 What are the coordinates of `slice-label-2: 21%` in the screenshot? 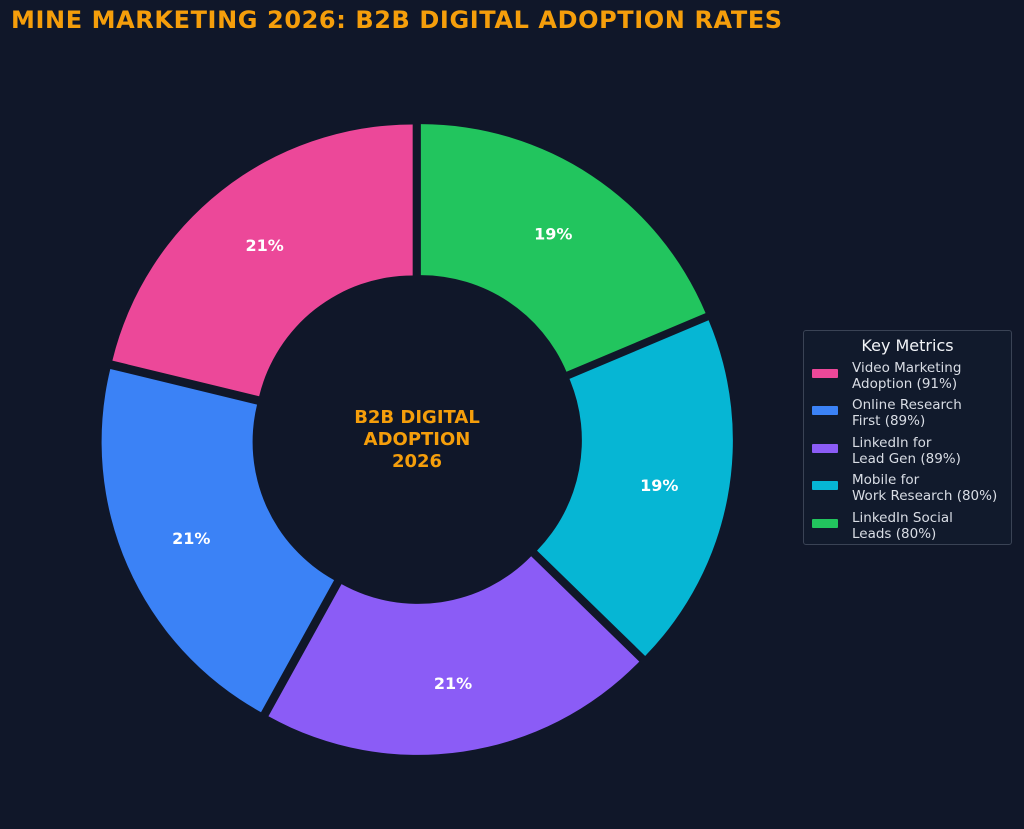 It's located at (191, 538).